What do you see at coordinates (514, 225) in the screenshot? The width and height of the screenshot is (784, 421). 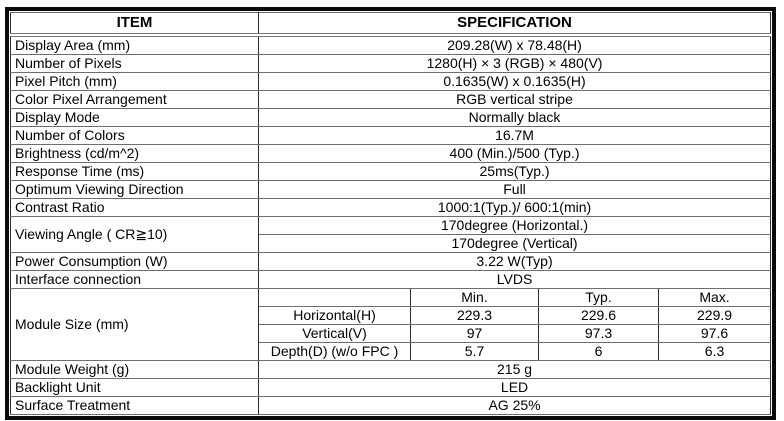 I see `viewing-angle-horizontal-value: 170degree (Horizontal.)` at bounding box center [514, 225].